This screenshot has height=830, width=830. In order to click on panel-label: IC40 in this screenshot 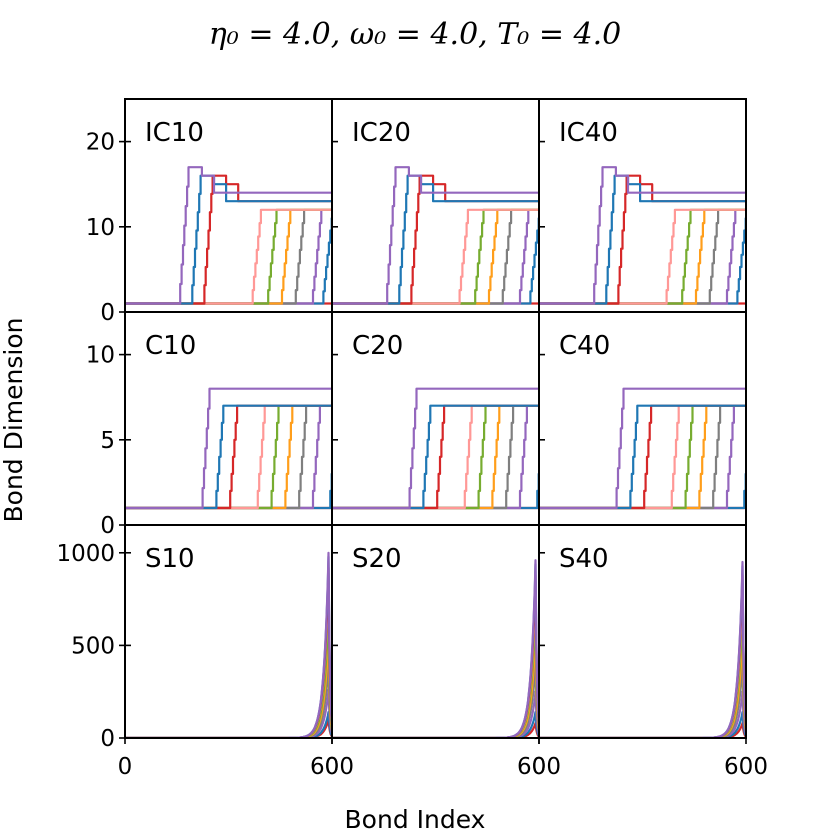, I will do `click(588, 133)`.